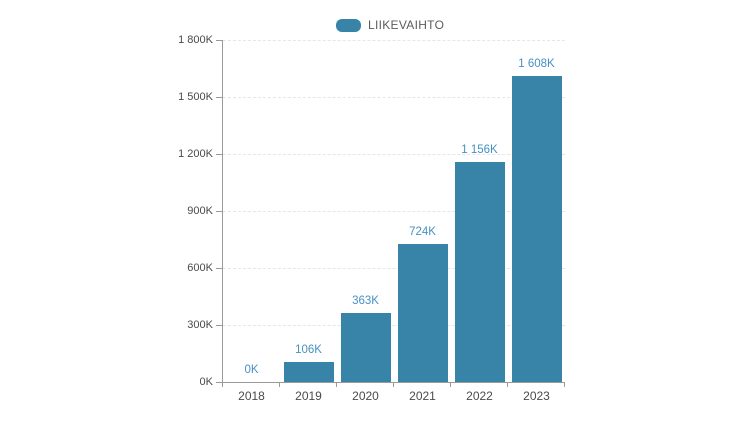 Image resolution: width=753 pixels, height=430 pixels. I want to click on y-axis-label-300K: 300K, so click(200, 325).